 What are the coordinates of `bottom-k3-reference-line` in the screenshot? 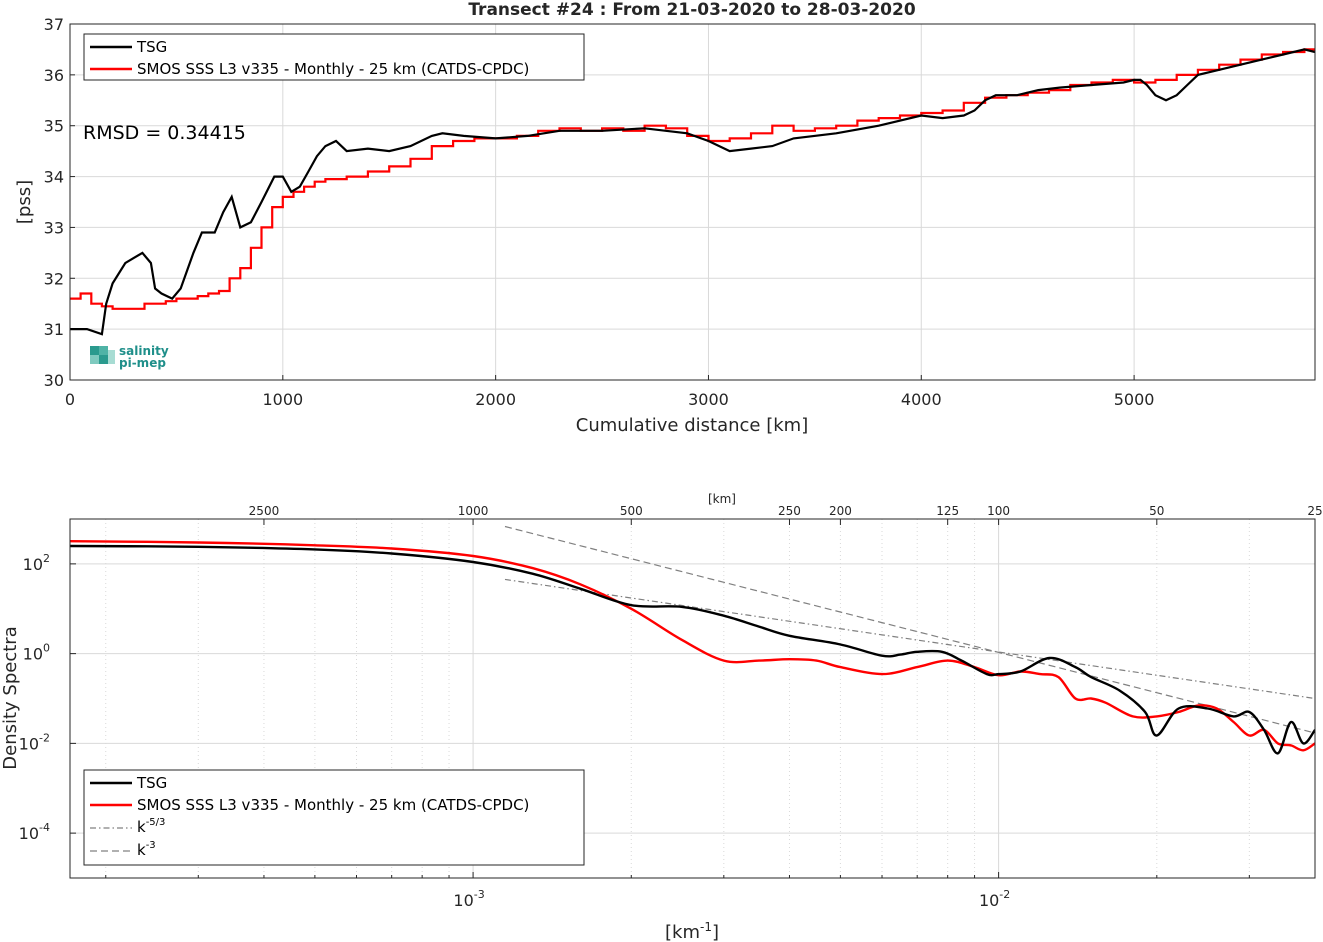 It's located at (909, 629).